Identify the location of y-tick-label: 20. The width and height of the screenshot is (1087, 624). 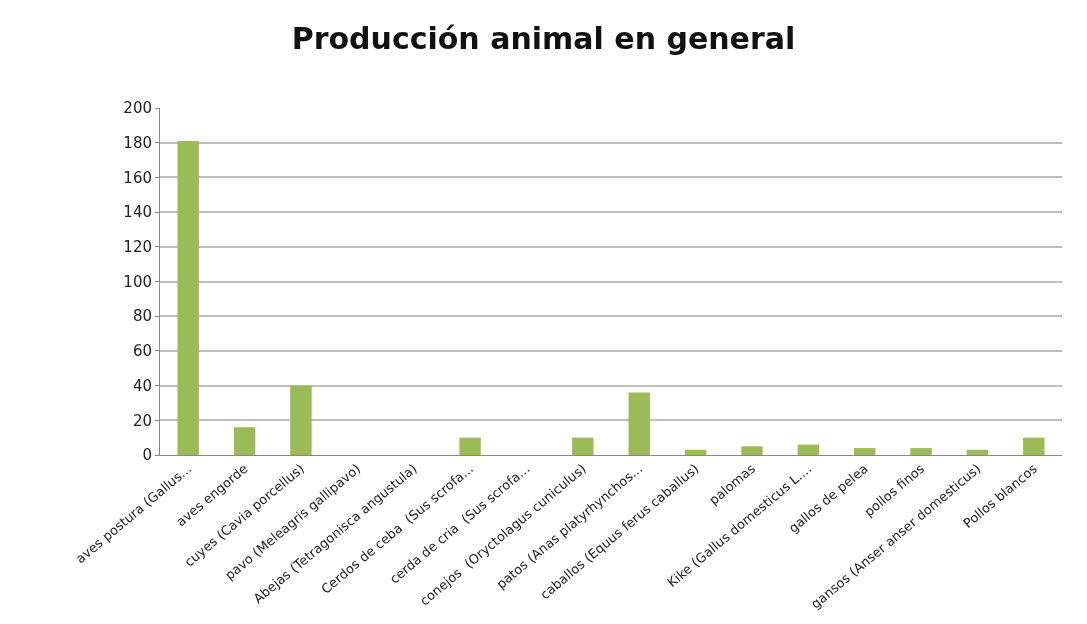
(142, 420).